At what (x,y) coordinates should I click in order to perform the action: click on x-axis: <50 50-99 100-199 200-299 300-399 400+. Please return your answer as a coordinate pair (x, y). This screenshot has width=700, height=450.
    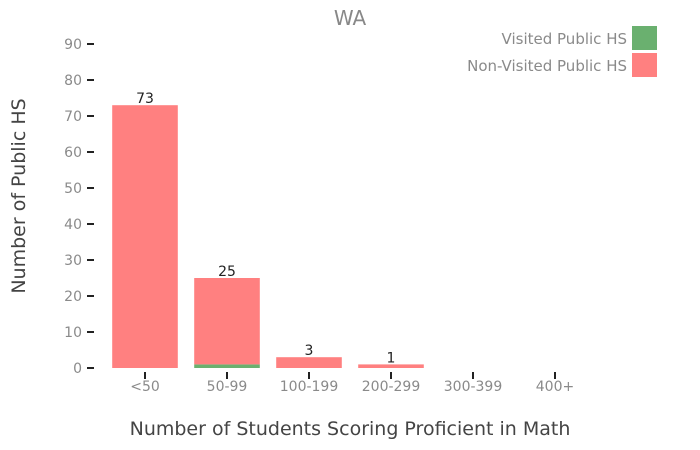
    Looking at the image, I should click on (352, 383).